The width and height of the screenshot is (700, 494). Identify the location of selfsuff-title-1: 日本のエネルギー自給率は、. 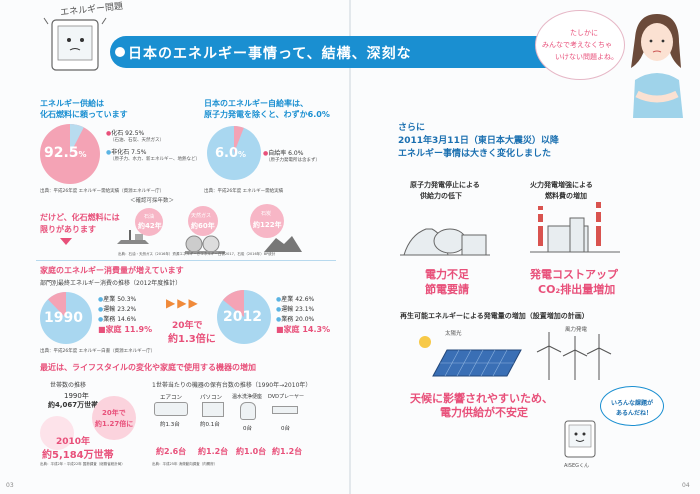
(256, 103).